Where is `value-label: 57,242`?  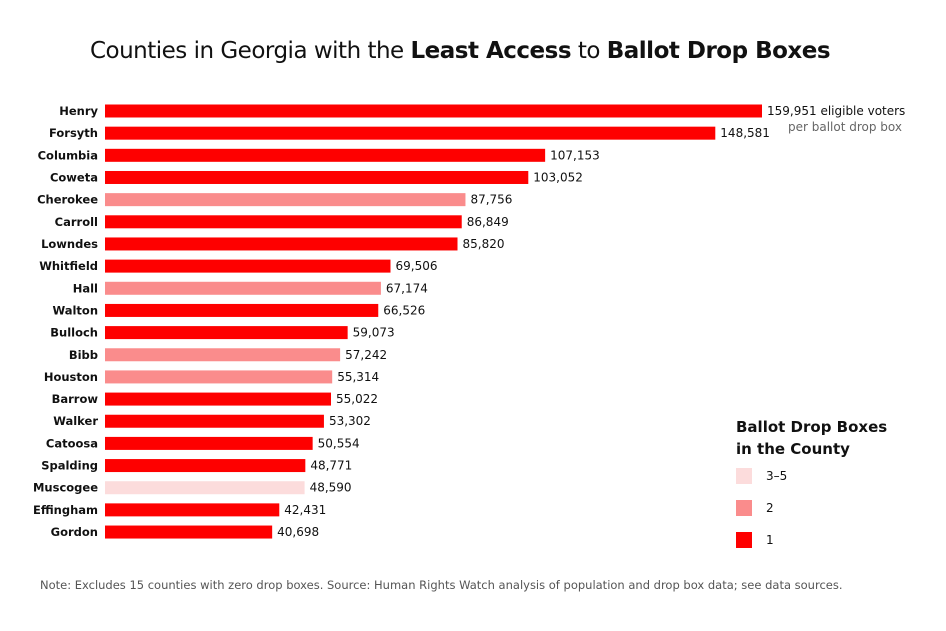 value-label: 57,242 is located at coordinates (366, 355).